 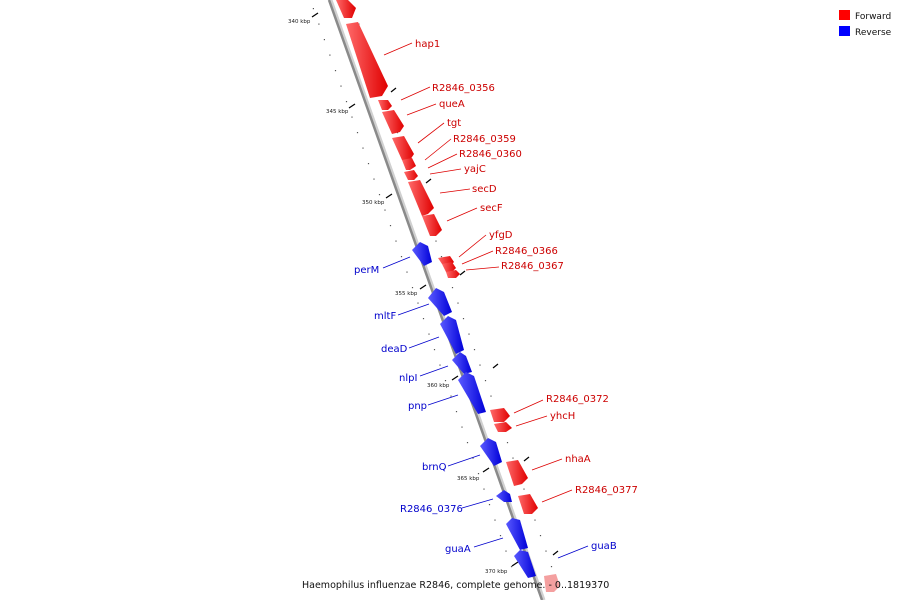 I want to click on gene-label-perm: perM, so click(x=366, y=270).